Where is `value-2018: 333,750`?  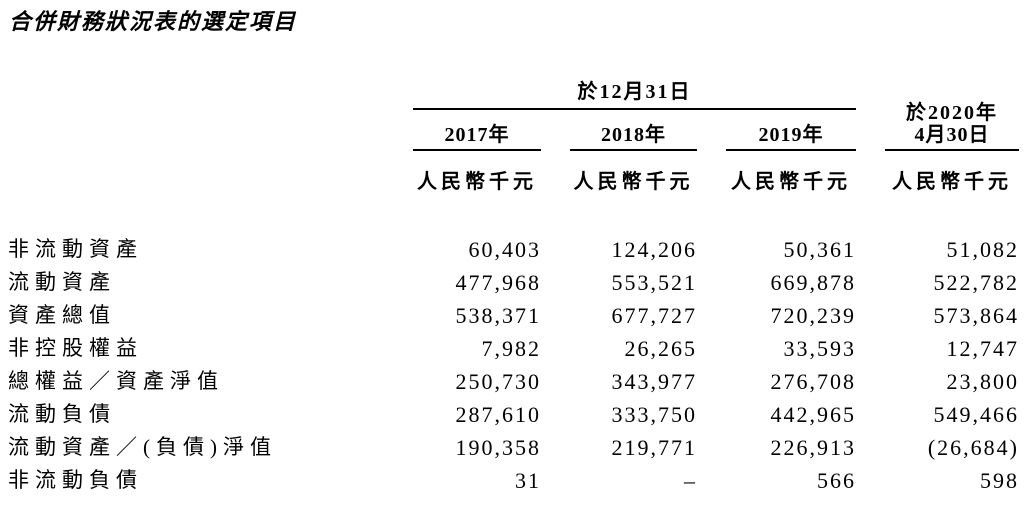
value-2018: 333,750 is located at coordinates (654, 414).